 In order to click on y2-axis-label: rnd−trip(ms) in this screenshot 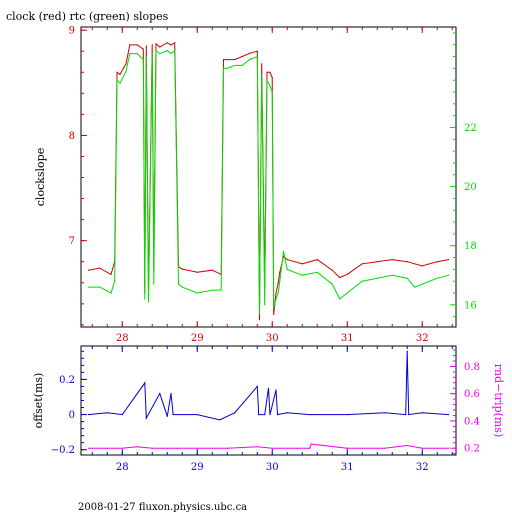, I will do `click(498, 401)`.